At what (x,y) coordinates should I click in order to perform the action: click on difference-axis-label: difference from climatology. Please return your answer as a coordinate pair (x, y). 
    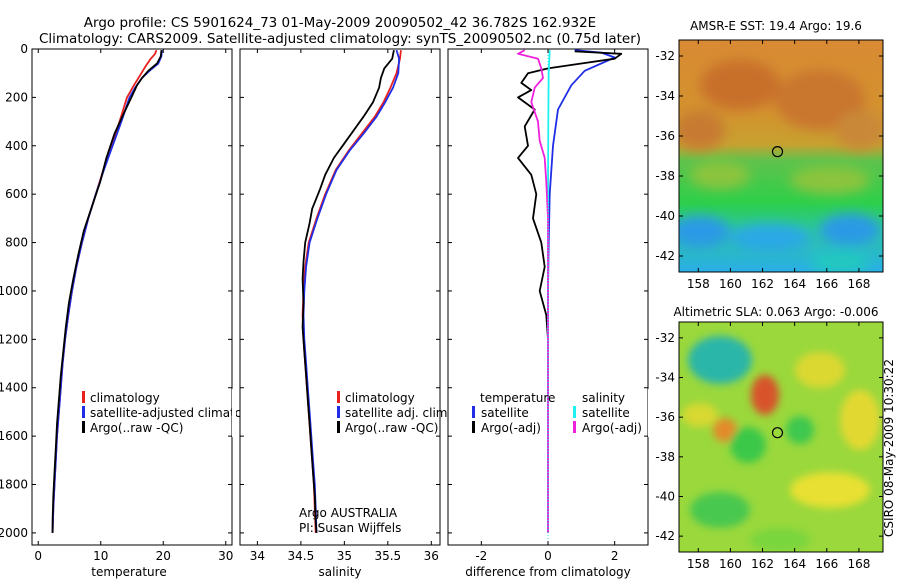
    Looking at the image, I should click on (548, 572).